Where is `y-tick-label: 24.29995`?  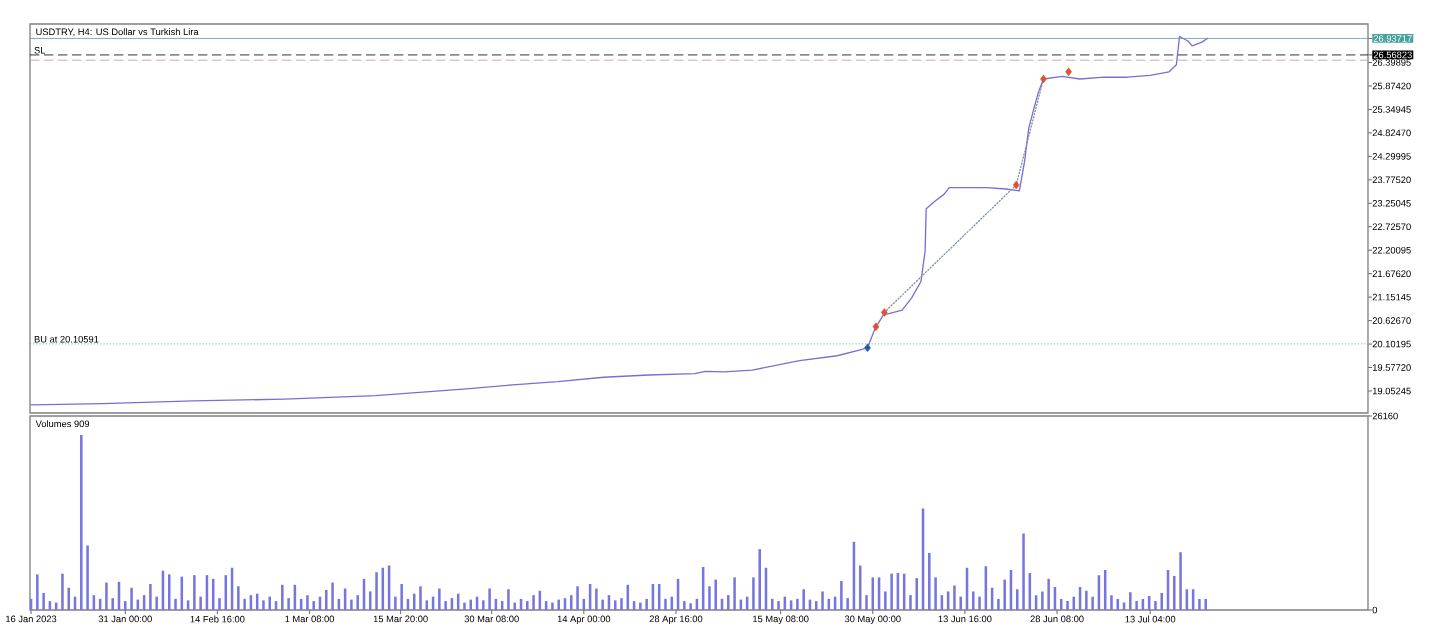 y-tick-label: 24.29995 is located at coordinates (1391, 156).